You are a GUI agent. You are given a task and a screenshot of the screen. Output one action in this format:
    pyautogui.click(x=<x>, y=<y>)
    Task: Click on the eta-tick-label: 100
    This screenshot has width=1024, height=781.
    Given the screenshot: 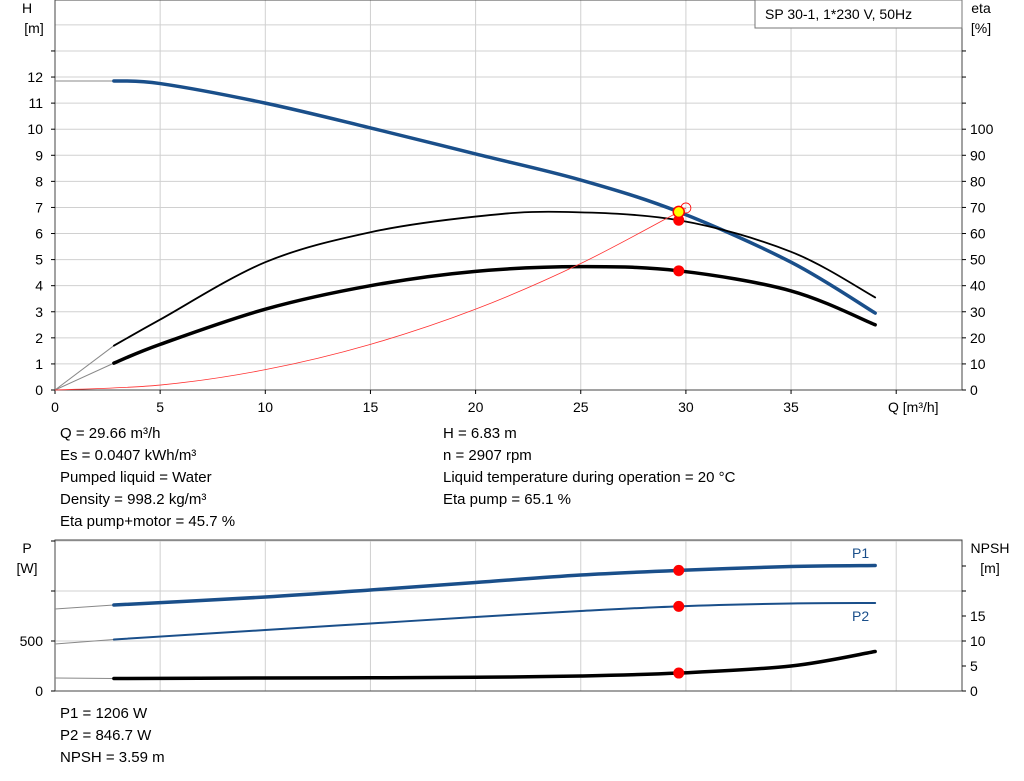 What is the action you would take?
    pyautogui.click(x=982, y=129)
    